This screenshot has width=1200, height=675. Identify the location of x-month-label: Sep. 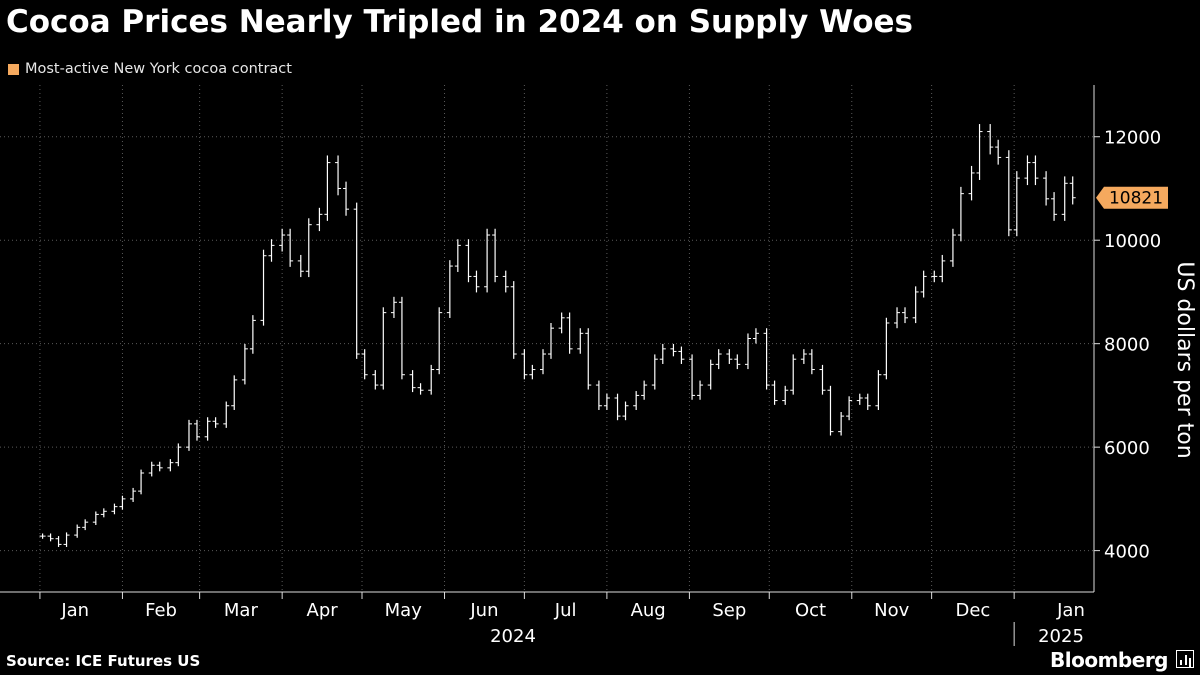
(729, 610).